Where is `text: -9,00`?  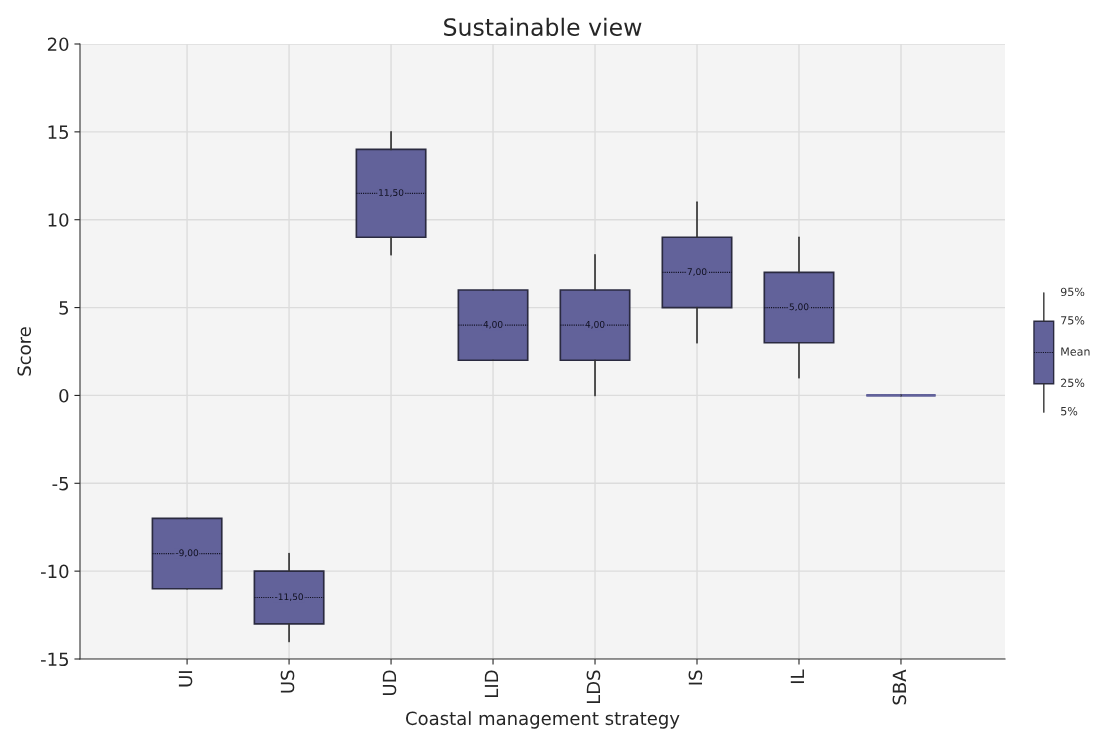
text: -9,00 is located at coordinates (187, 553).